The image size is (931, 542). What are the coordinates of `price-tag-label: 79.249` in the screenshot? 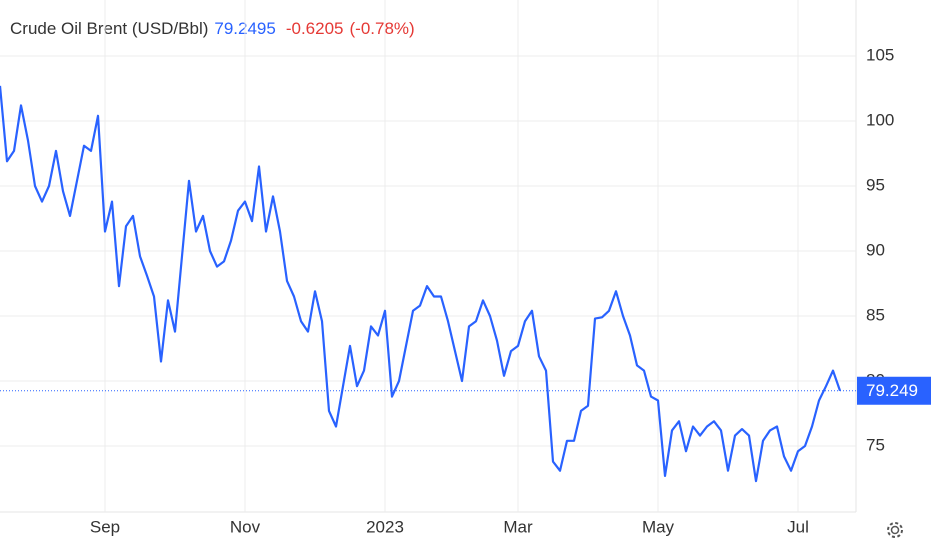 It's located at (892, 390).